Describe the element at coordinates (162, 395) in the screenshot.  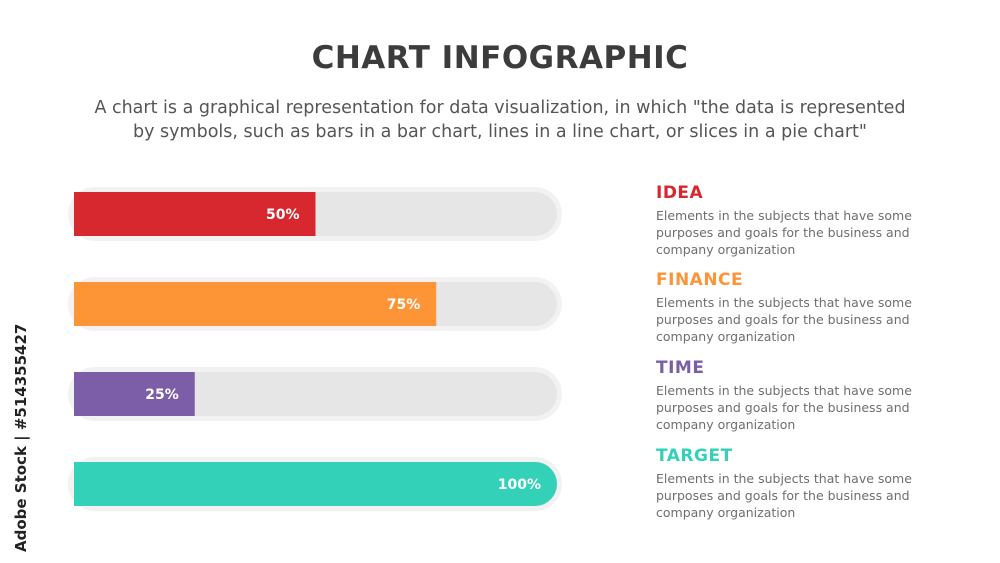
I see `bar-value-label-time: 25%` at that location.